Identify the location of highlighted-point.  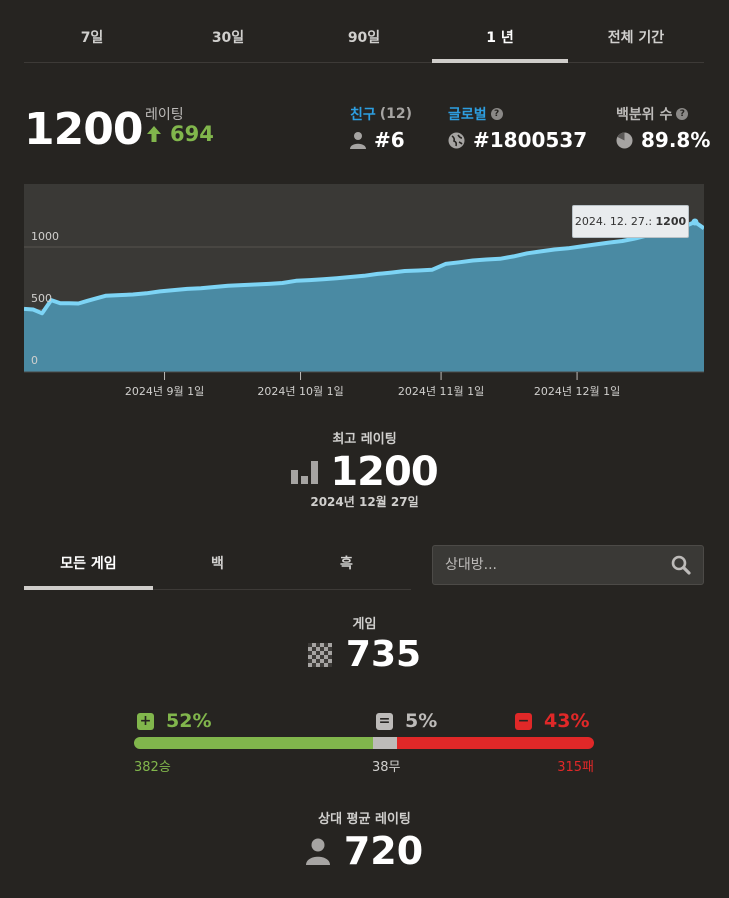
(695, 222).